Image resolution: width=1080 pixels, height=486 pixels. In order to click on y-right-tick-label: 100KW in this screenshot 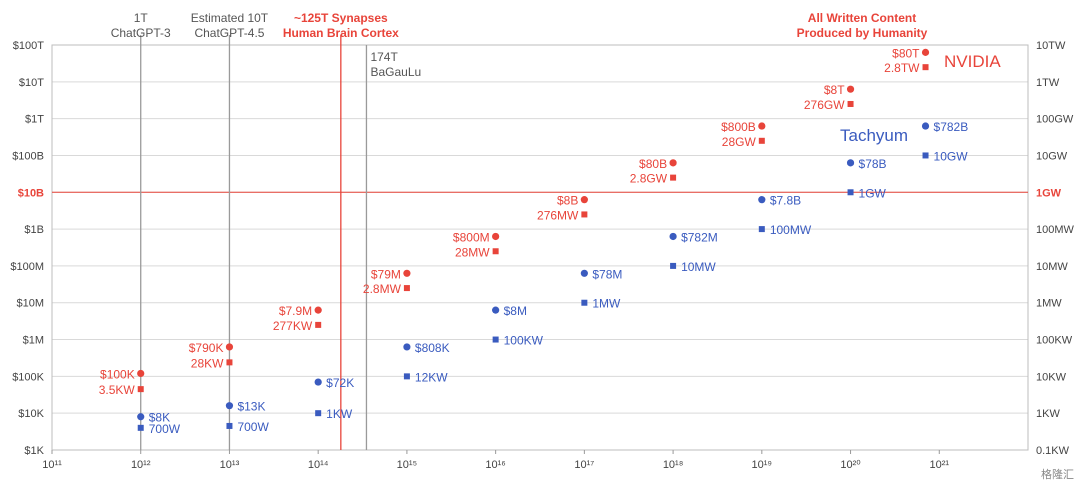, I will do `click(1054, 341)`.